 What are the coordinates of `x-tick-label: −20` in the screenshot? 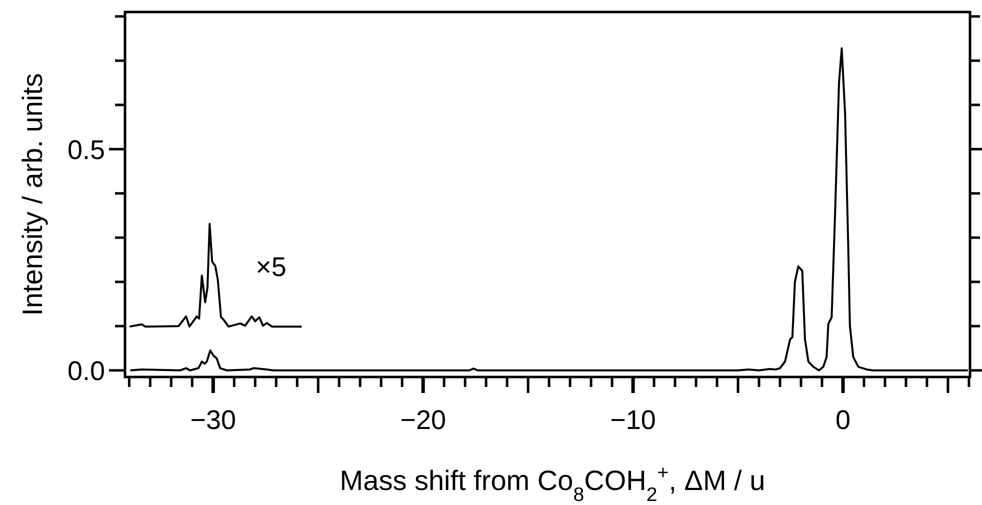 It's located at (423, 420).